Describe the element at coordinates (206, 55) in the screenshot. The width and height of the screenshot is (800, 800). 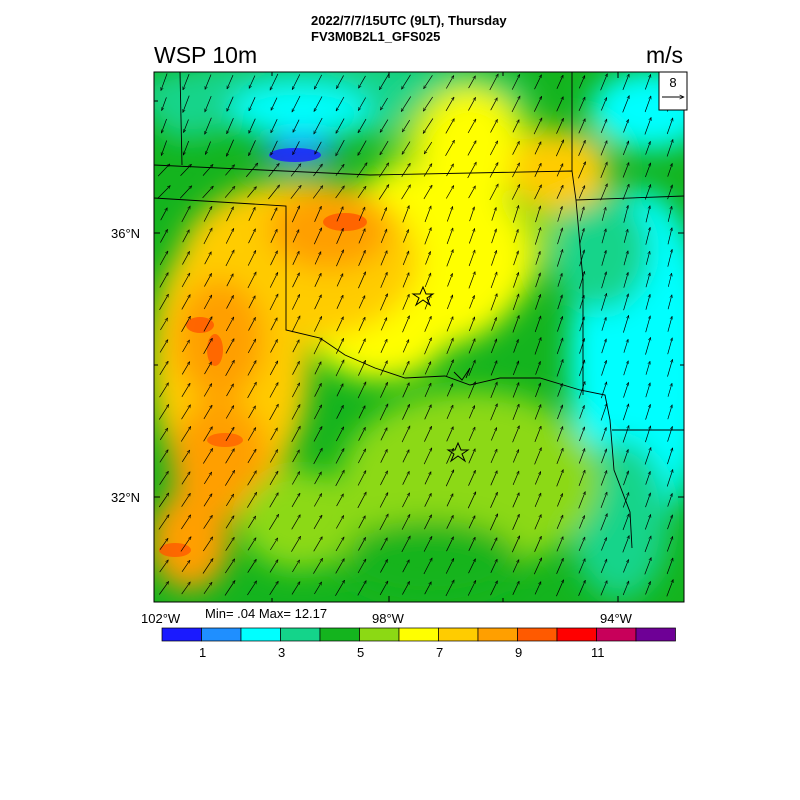
I see `variable-label: WSP 10m` at that location.